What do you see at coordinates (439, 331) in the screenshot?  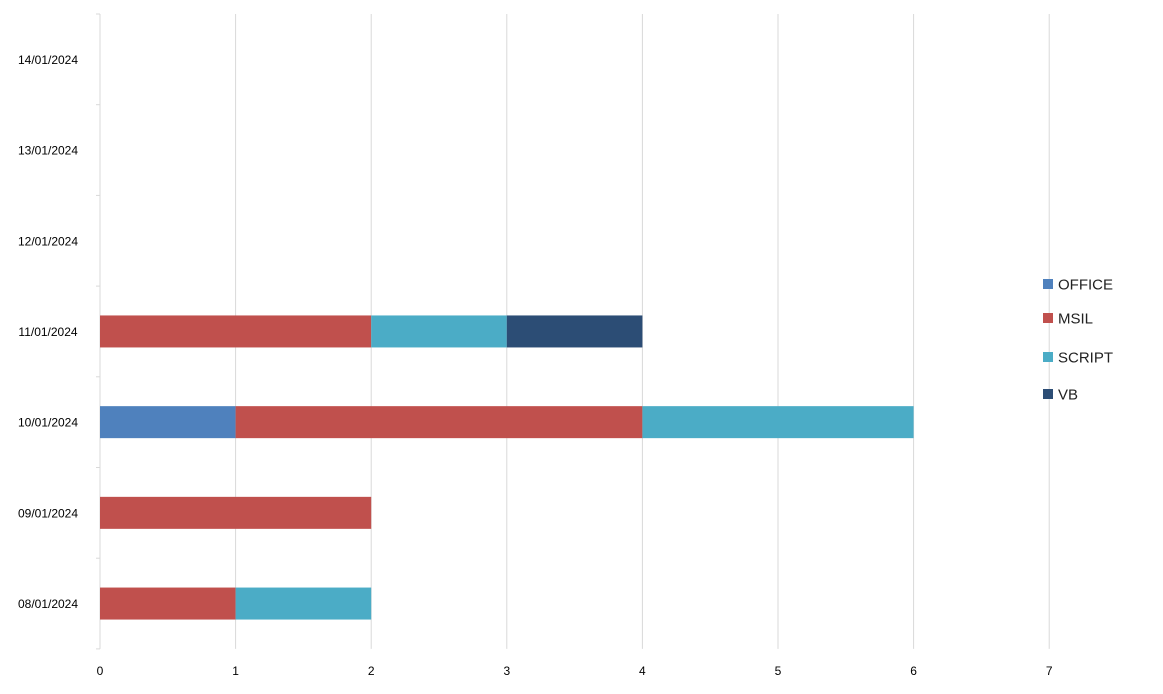 I see `bar-script-11-01-2024` at bounding box center [439, 331].